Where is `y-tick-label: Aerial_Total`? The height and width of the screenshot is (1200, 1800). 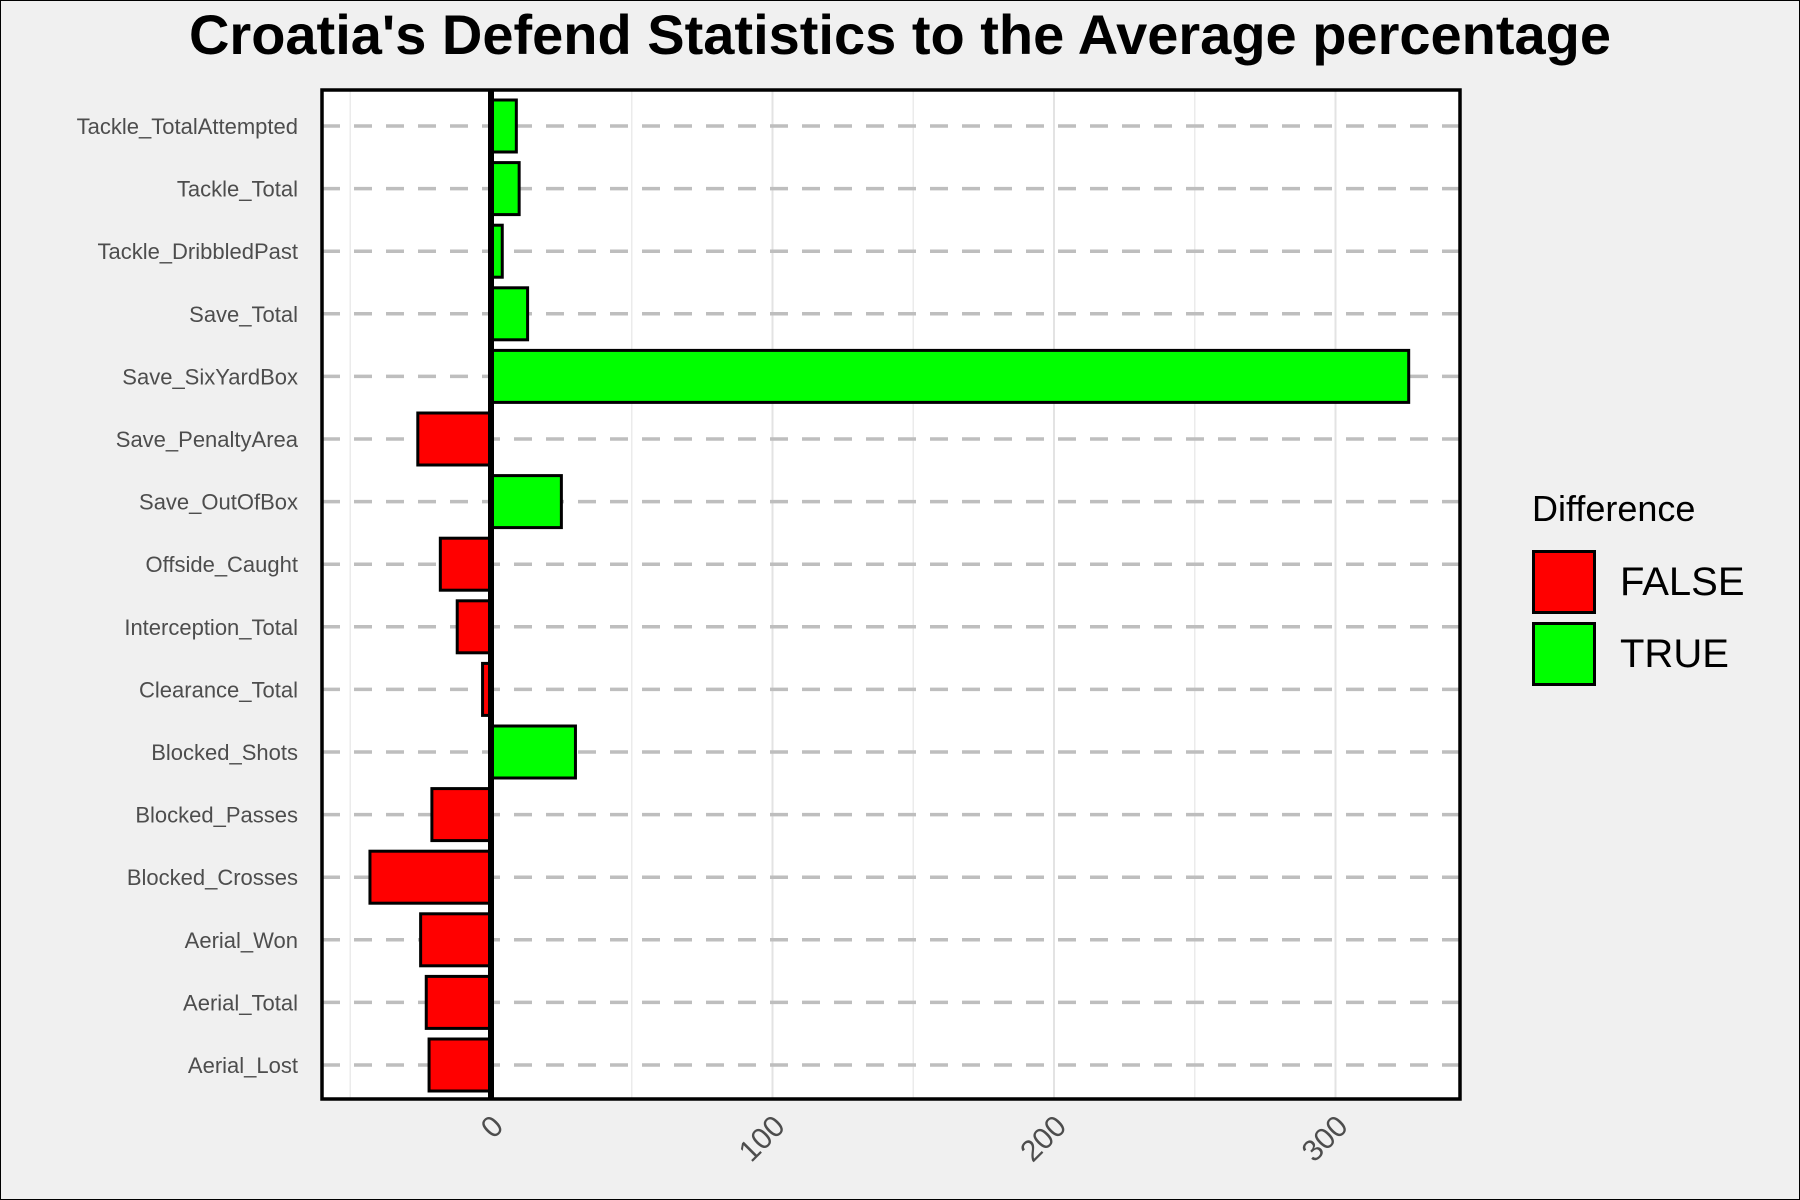
y-tick-label: Aerial_Total is located at coordinates (240, 1002).